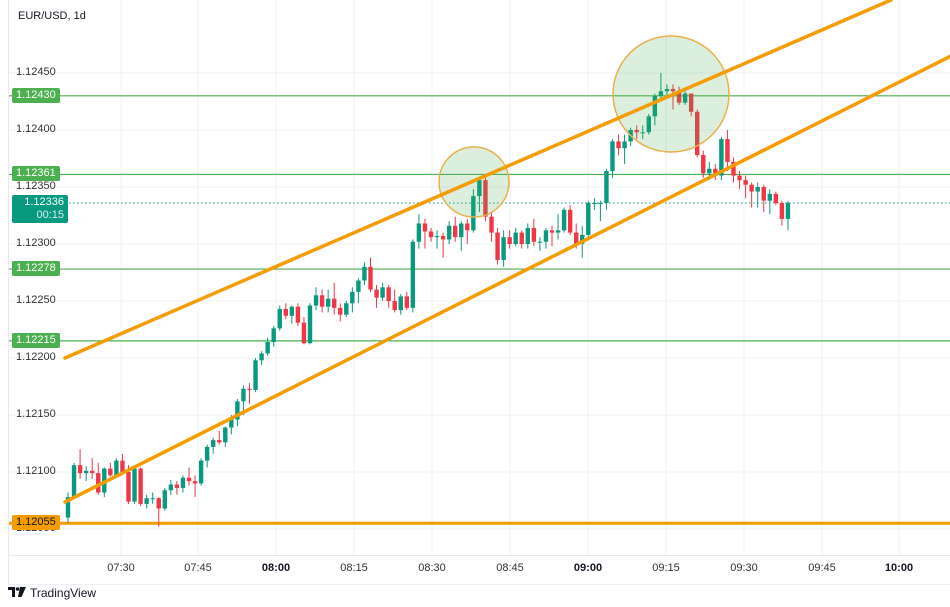 The image size is (950, 607). What do you see at coordinates (899, 568) in the screenshot?
I see `time-tick-label: 10:00` at bounding box center [899, 568].